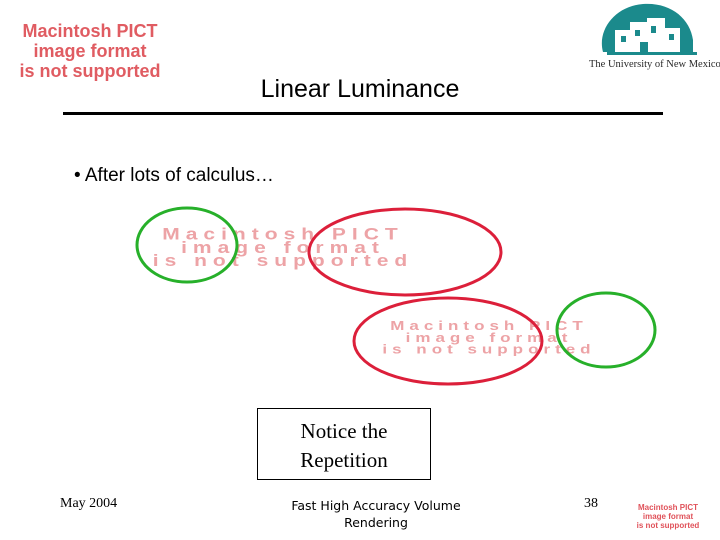 The height and width of the screenshot is (540, 720). I want to click on university-logo-icon, so click(649, 29).